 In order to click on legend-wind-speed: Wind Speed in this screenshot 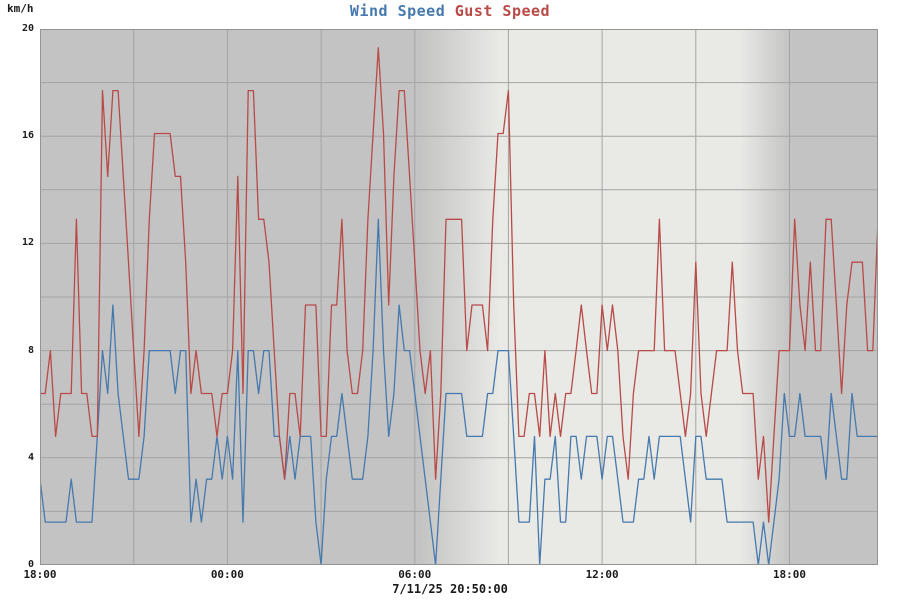, I will do `click(397, 11)`.